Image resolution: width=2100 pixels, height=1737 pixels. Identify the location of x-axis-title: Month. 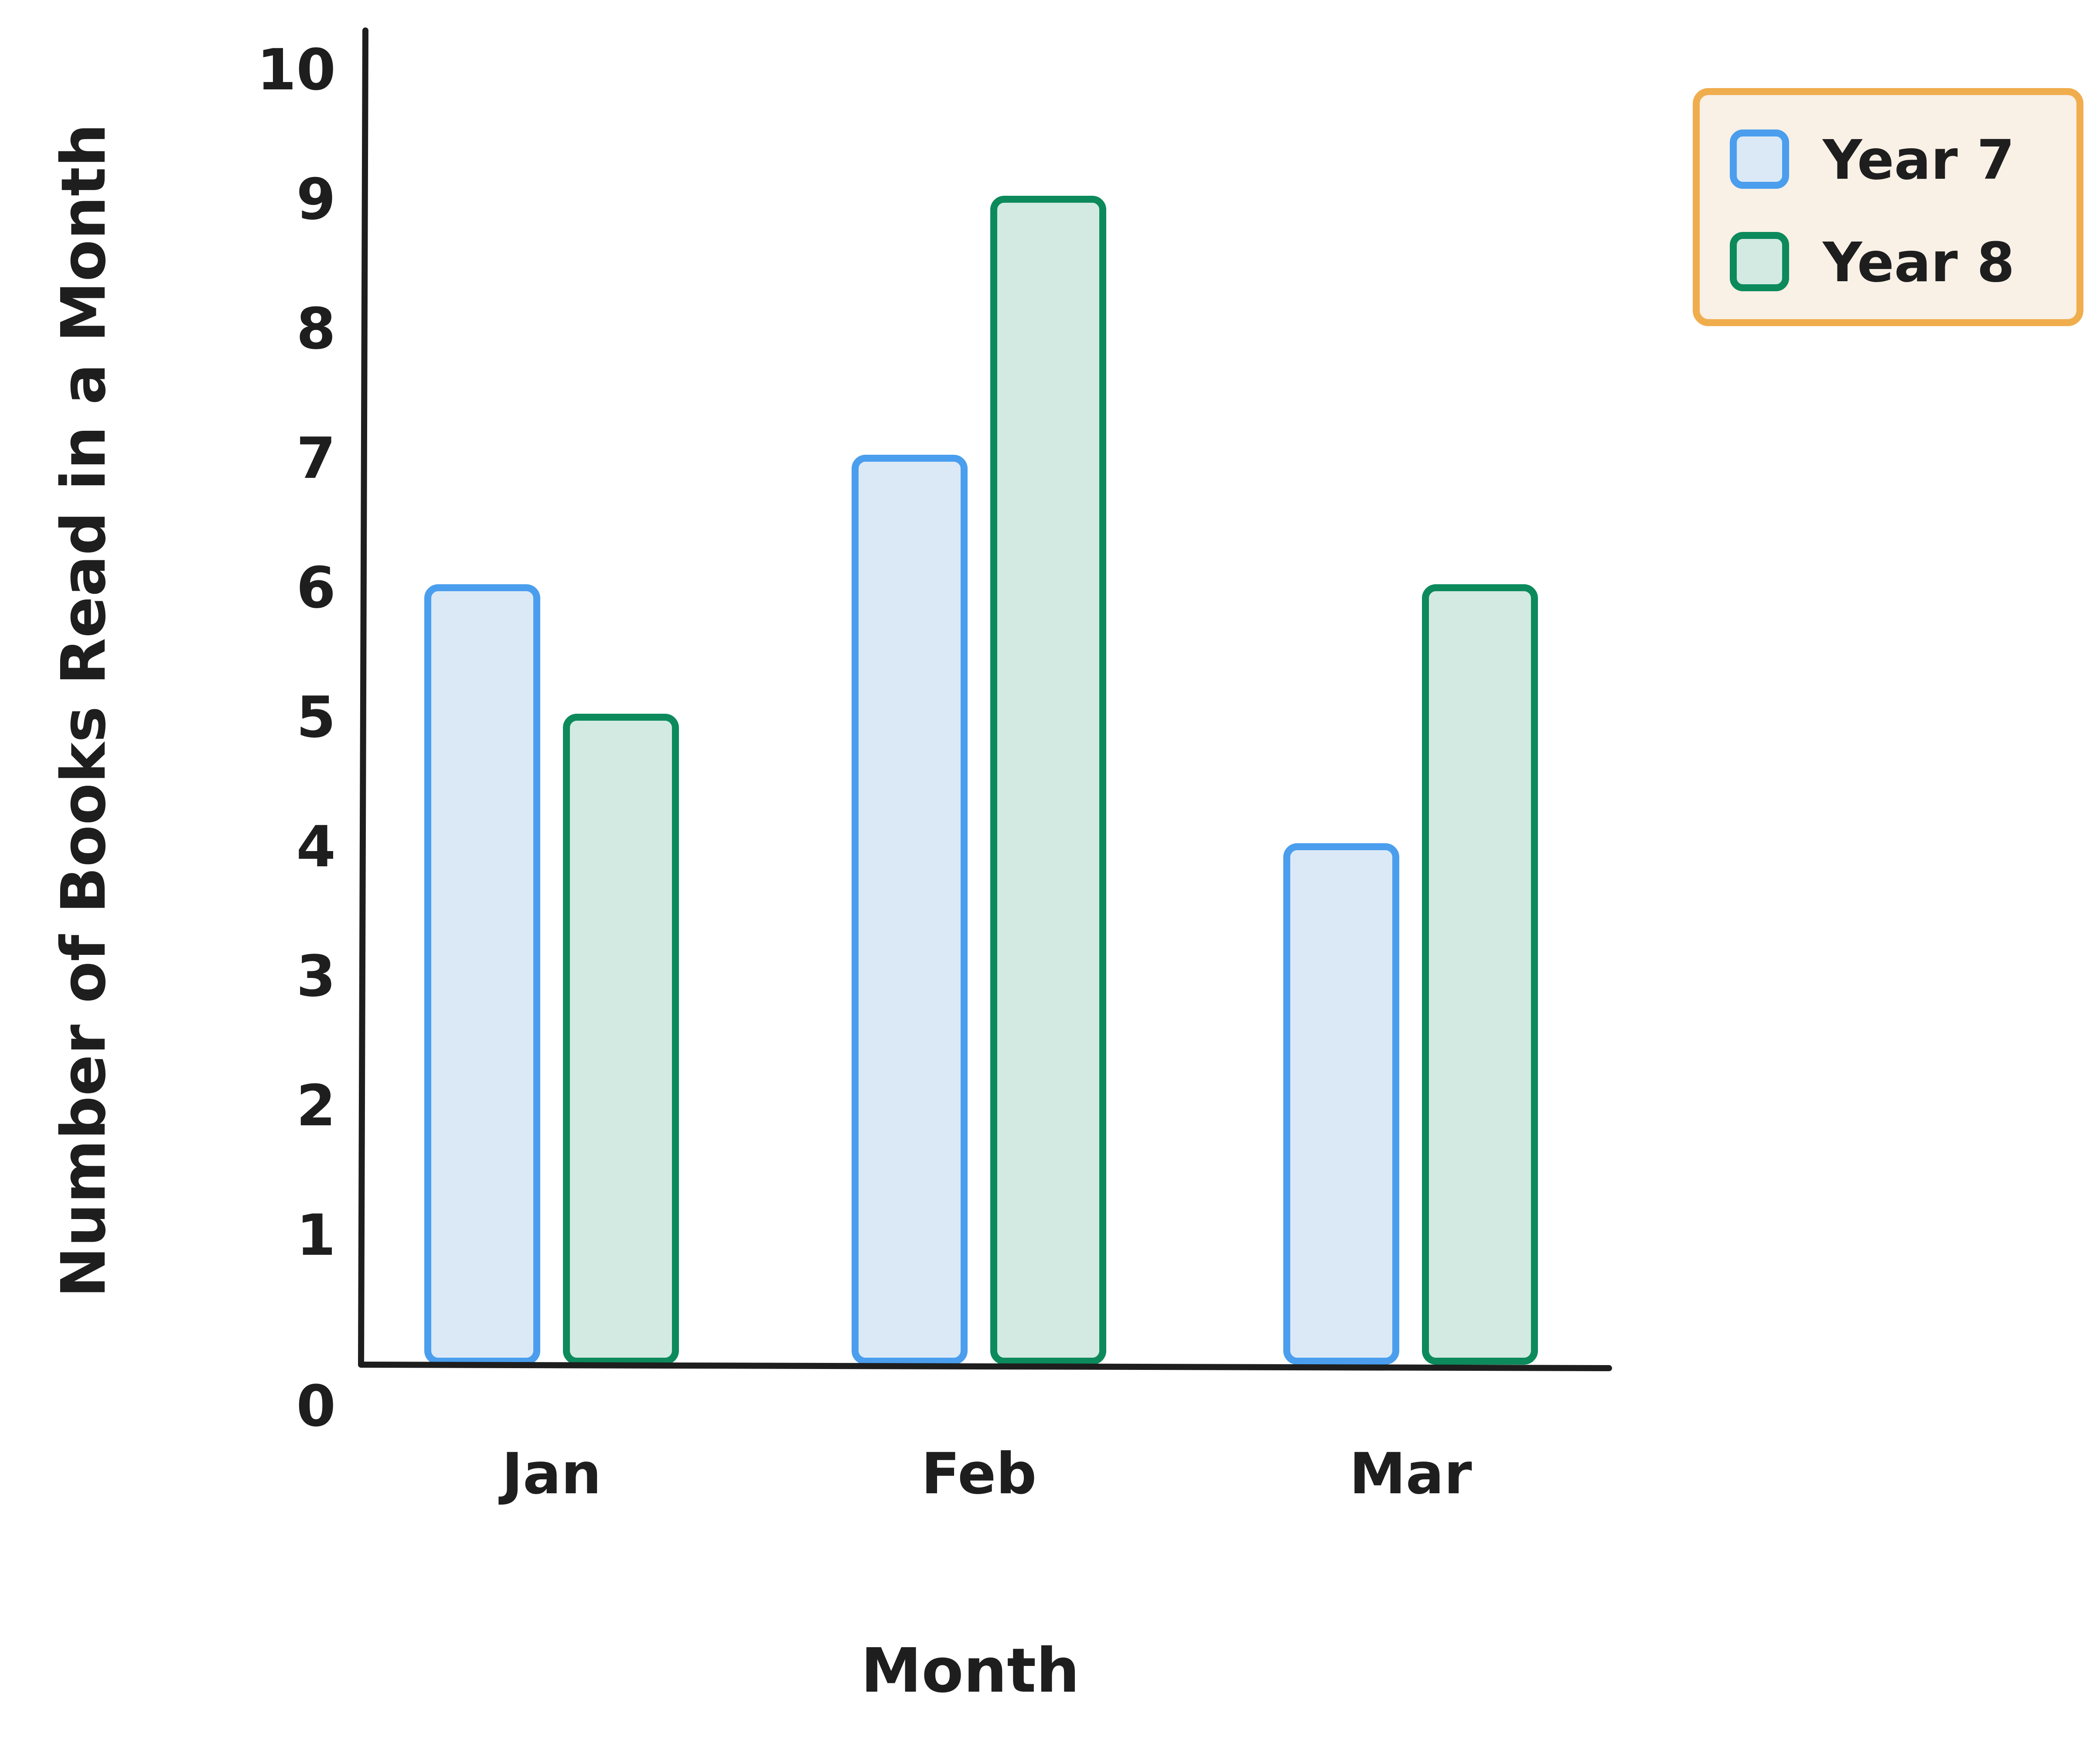
(971, 1670).